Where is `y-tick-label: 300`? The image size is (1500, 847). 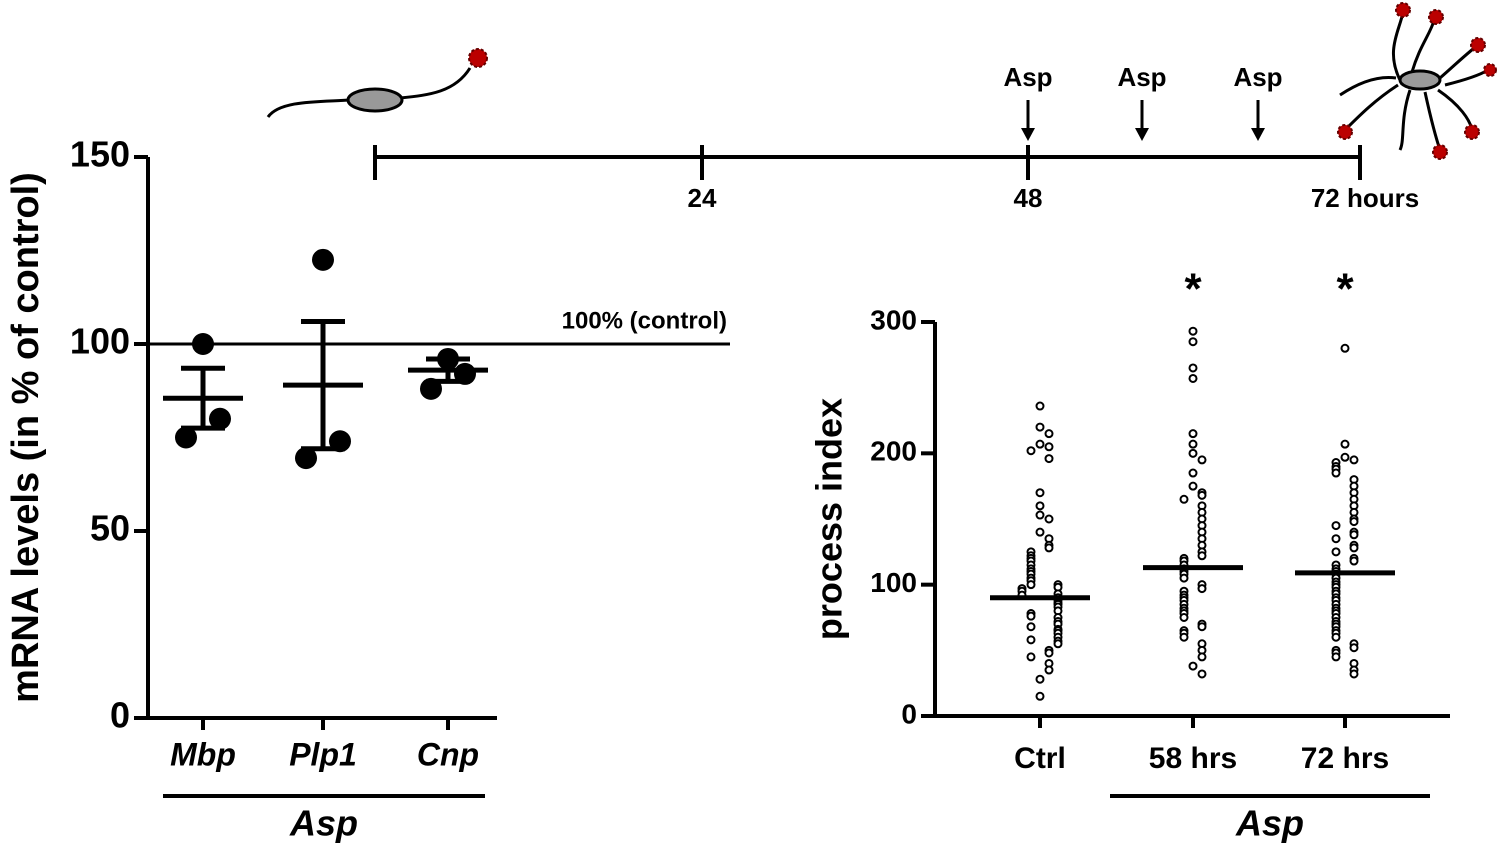 y-tick-label: 300 is located at coordinates (893, 319).